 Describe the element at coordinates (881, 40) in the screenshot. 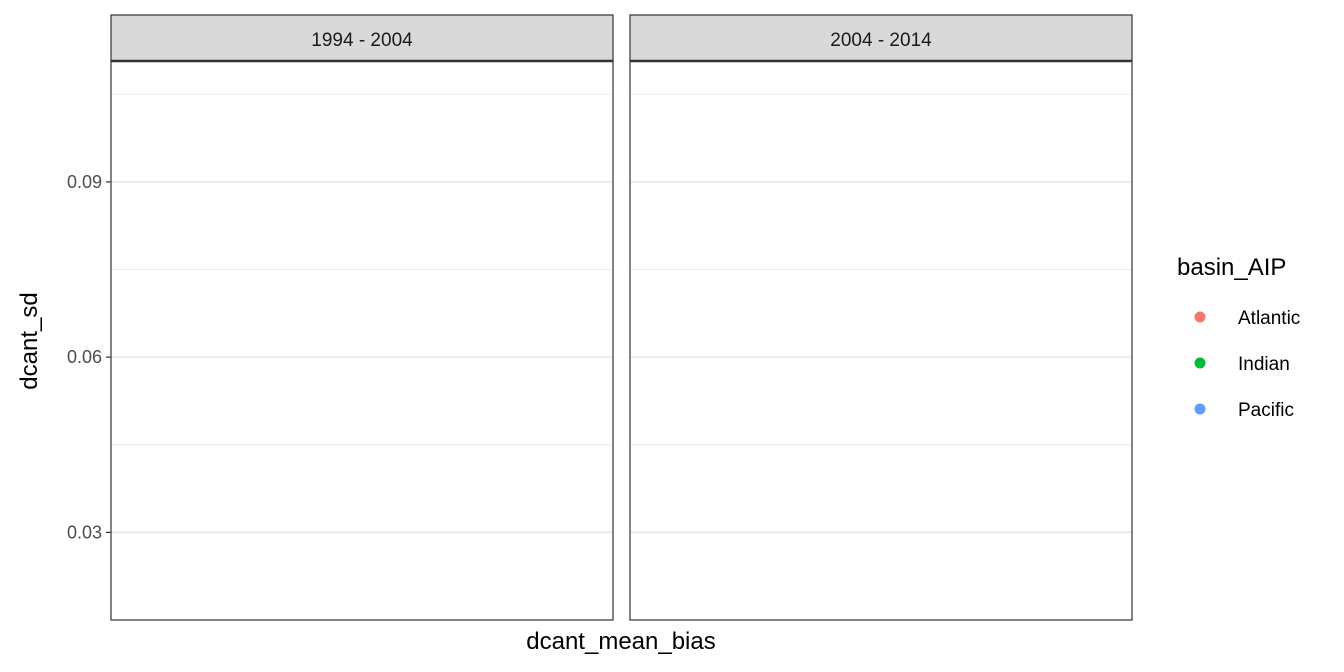

I see `facet-strip-label: 2004 - 2014` at that location.